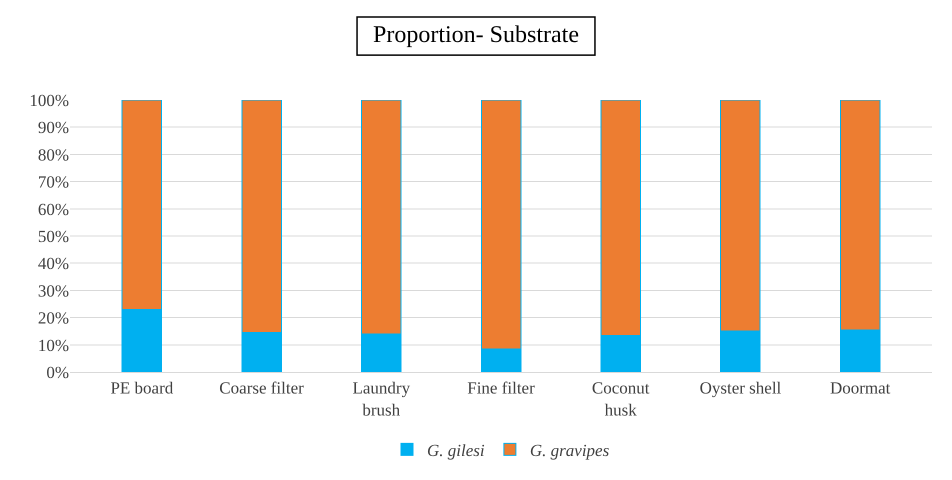  What do you see at coordinates (53, 264) in the screenshot?
I see `y-tick-label: 40%` at bounding box center [53, 264].